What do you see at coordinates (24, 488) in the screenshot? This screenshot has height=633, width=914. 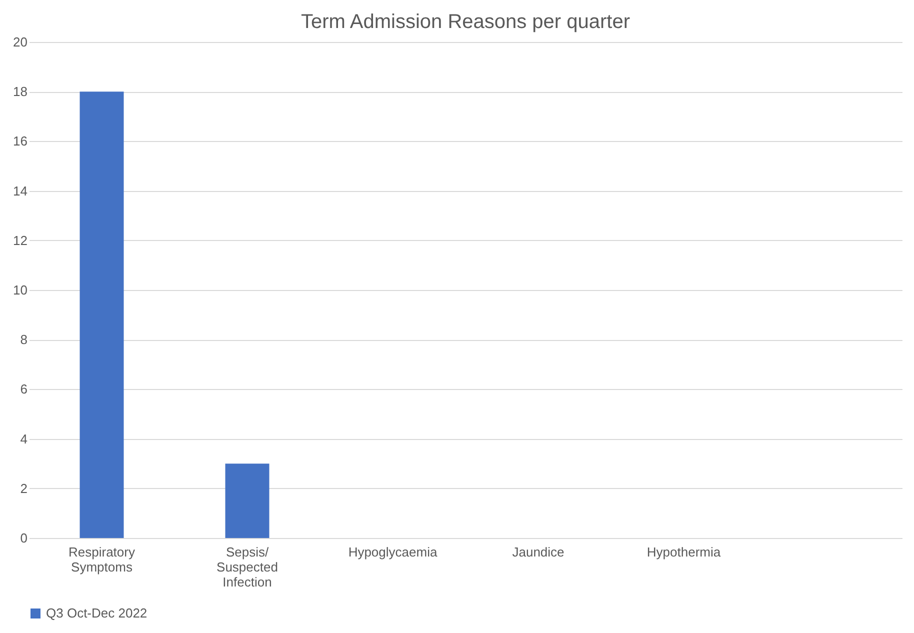 I see `y-tick-label: 2` at bounding box center [24, 488].